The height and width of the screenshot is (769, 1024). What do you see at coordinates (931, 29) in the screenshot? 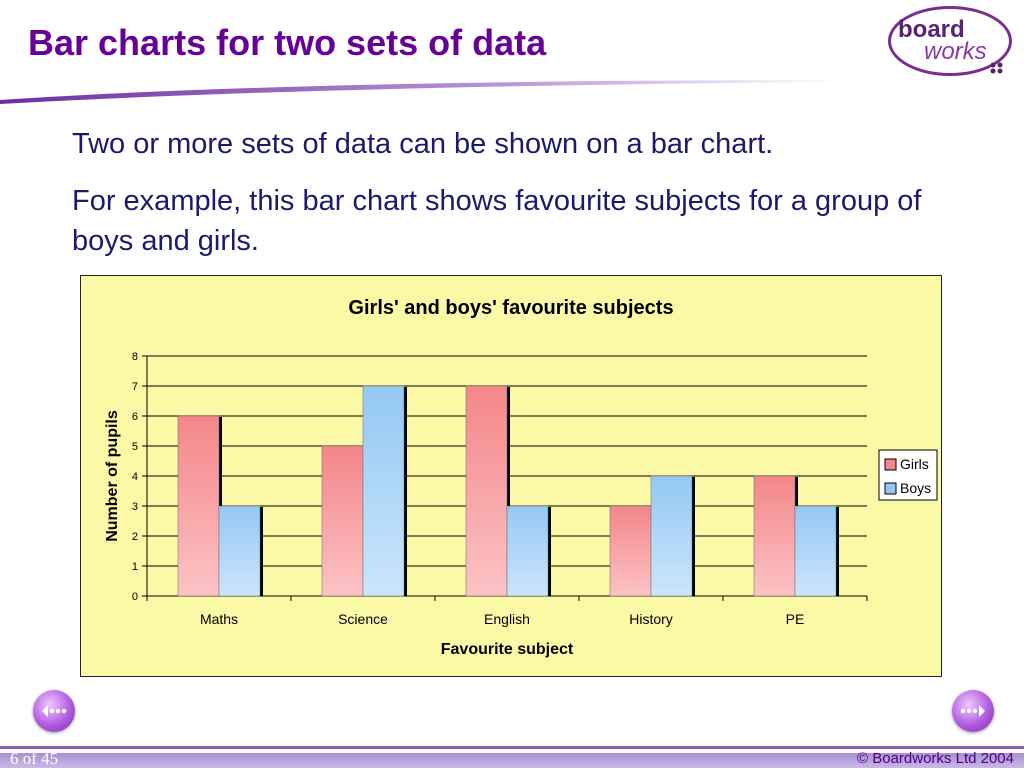
I see `logo-word-board: board` at bounding box center [931, 29].